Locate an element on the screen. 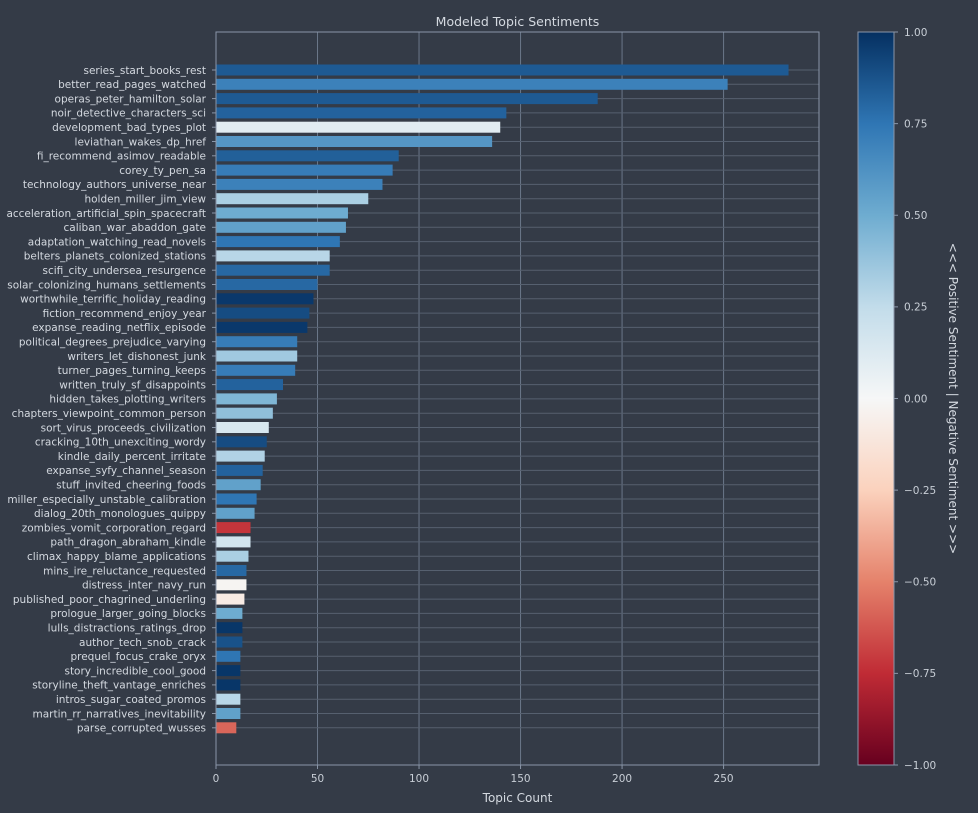 This screenshot has width=978, height=813. y-tick-label: miller_especially_unstable_calibration is located at coordinates (106, 500).